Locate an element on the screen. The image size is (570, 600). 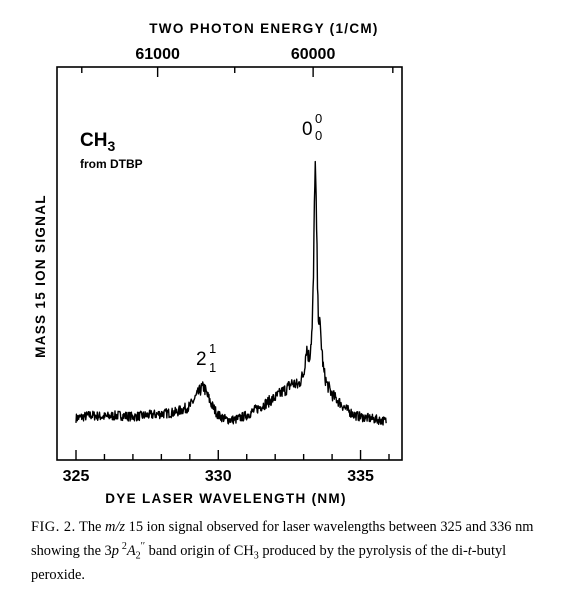
source-label: from DTBP is located at coordinates (111, 164).